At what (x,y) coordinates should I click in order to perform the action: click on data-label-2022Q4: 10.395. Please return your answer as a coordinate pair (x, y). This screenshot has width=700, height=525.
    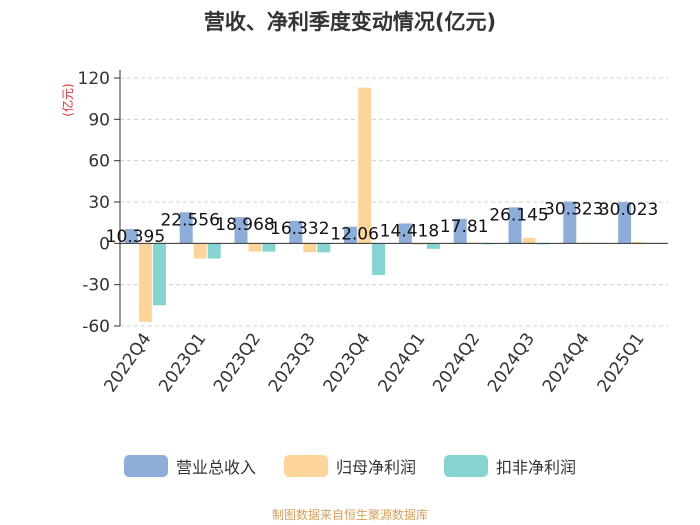
    Looking at the image, I should click on (135, 237).